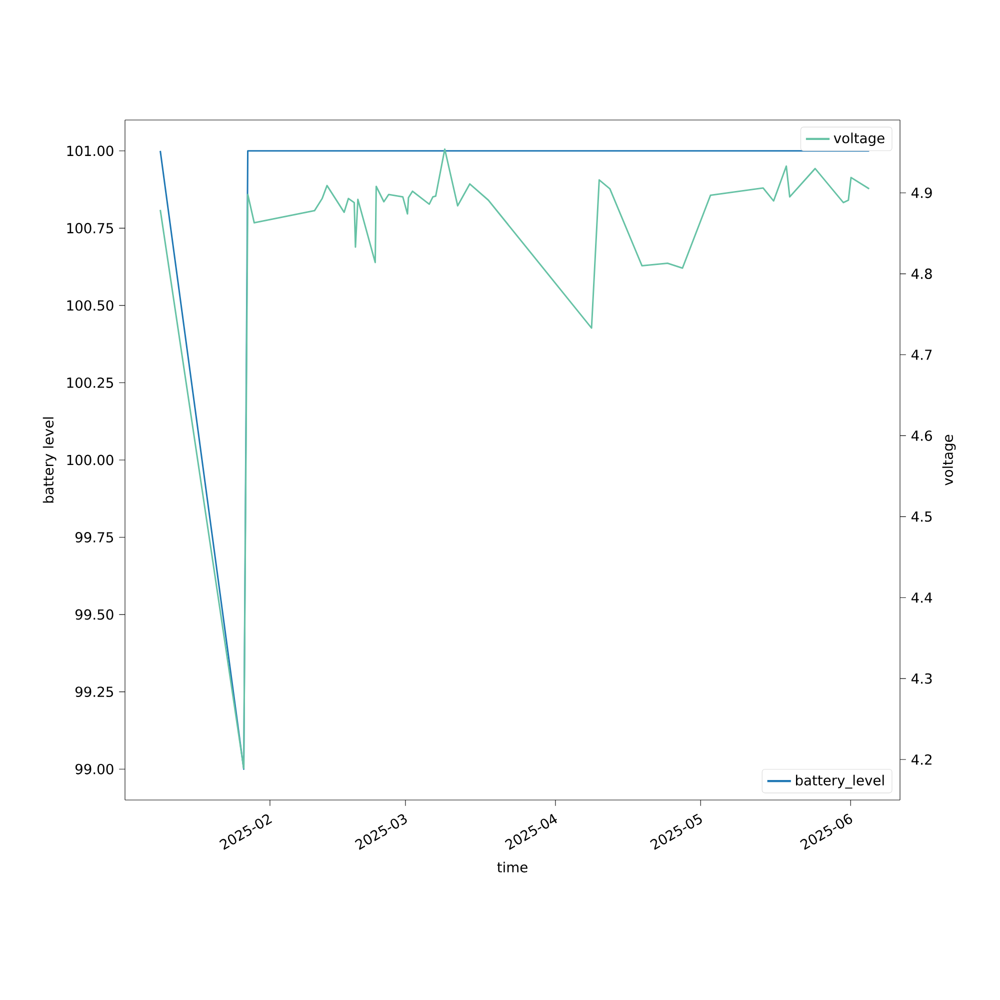 The height and width of the screenshot is (1000, 1000). What do you see at coordinates (921, 435) in the screenshot?
I see `y2-tick-label: 4.6` at bounding box center [921, 435].